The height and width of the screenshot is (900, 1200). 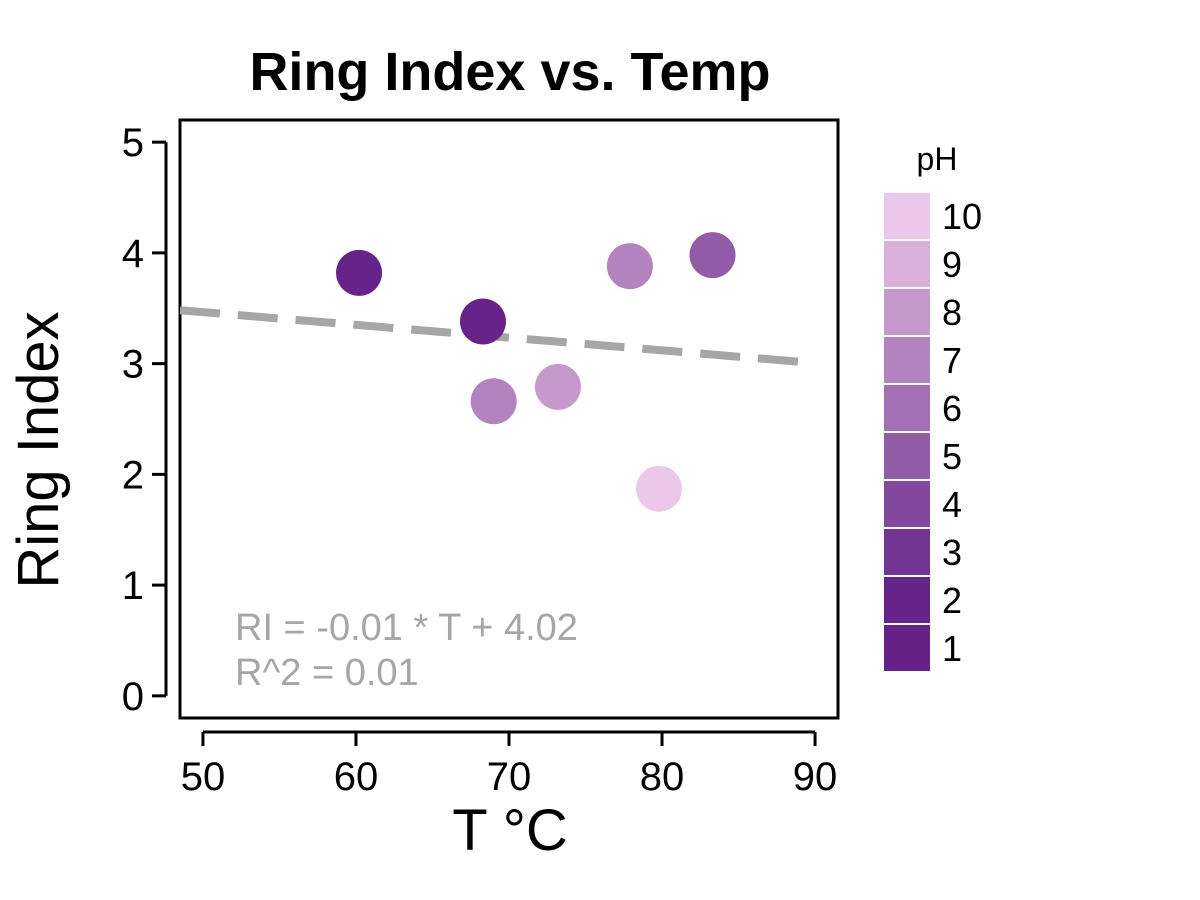 I want to click on legend-label-4: 4, so click(x=952, y=504).